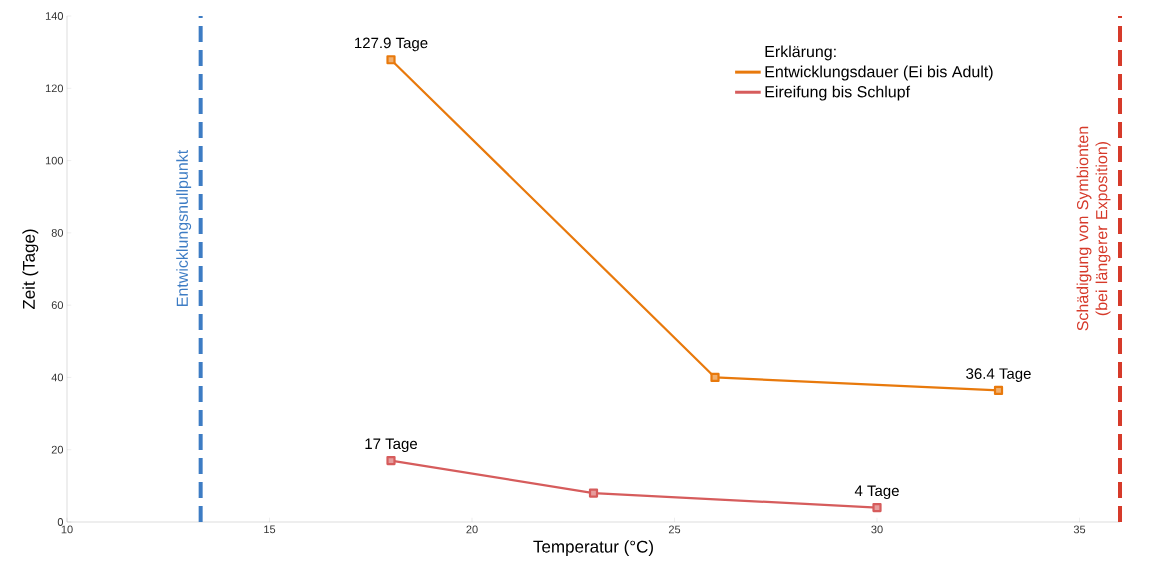 The height and width of the screenshot is (581, 1155). What do you see at coordinates (674, 529) in the screenshot?
I see `x-tick-label: 25` at bounding box center [674, 529].